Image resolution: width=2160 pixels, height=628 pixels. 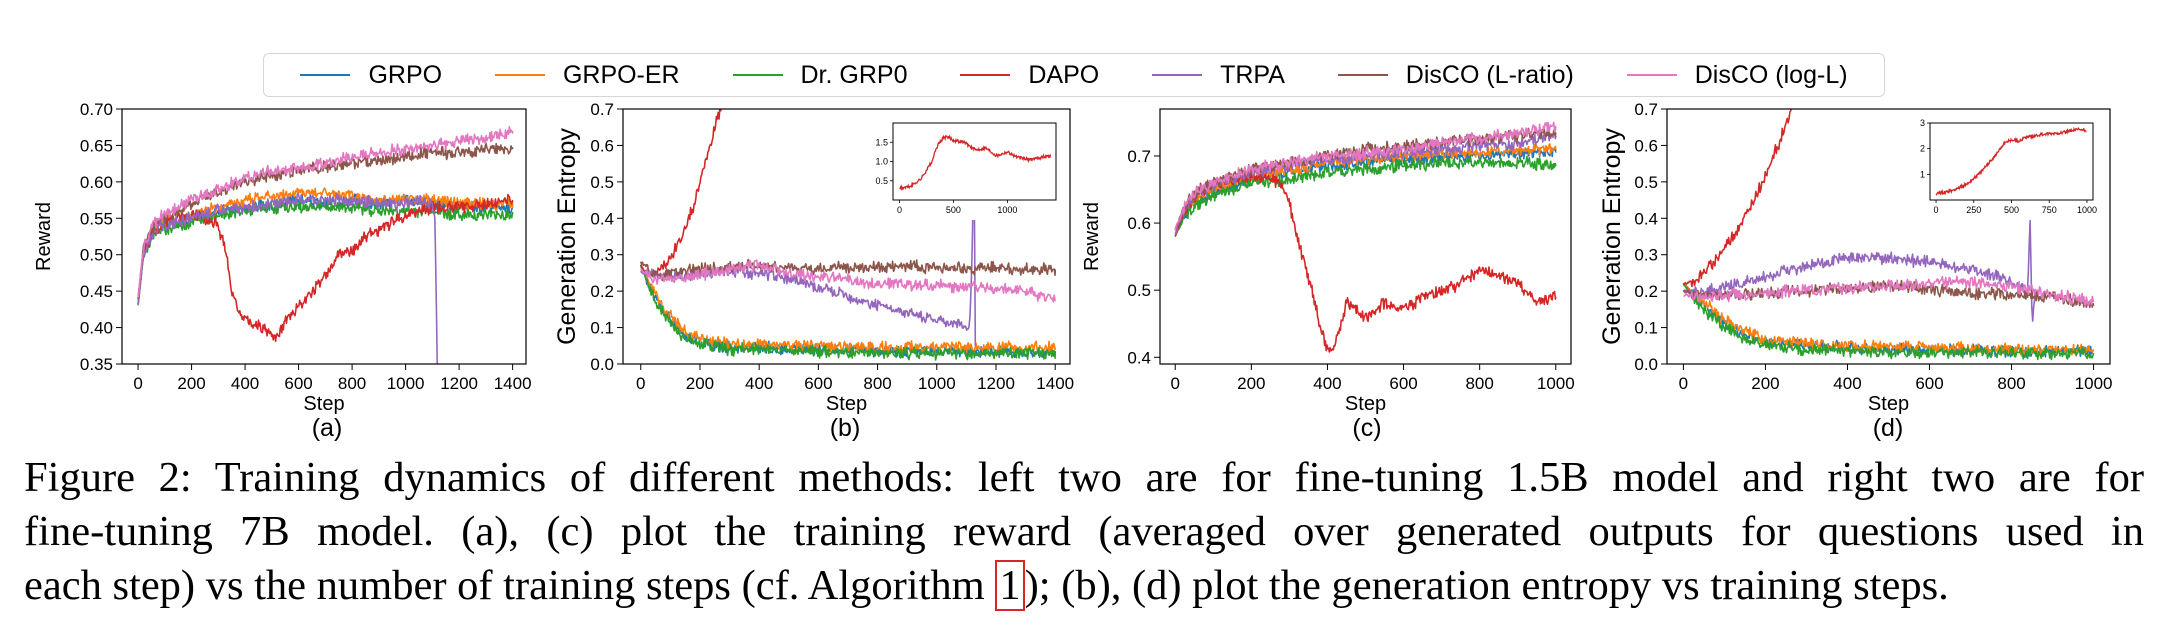 I want to click on legend-label-disco-log-l: DisCO (log-L), so click(x=1771, y=74).